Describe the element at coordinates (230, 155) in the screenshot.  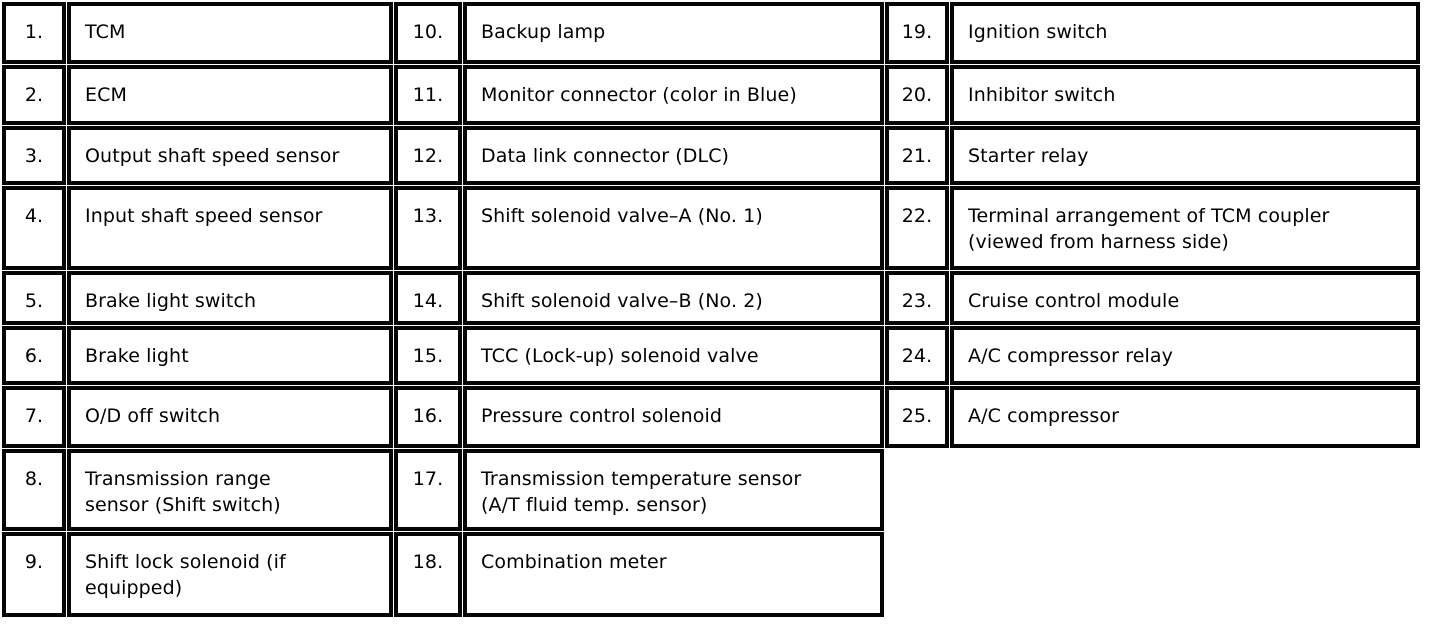
I see `item-label: Output shaft speed sensor` at that location.